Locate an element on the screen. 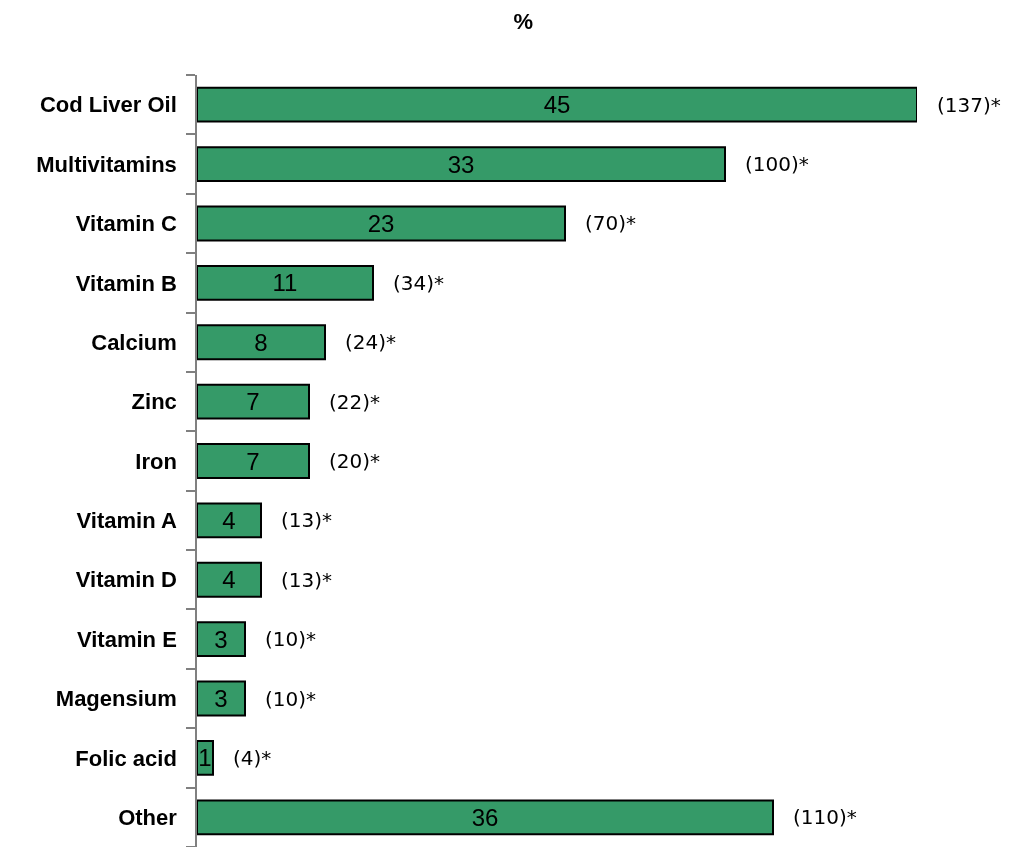 The height and width of the screenshot is (847, 1016). annotation: (34)* is located at coordinates (419, 283).